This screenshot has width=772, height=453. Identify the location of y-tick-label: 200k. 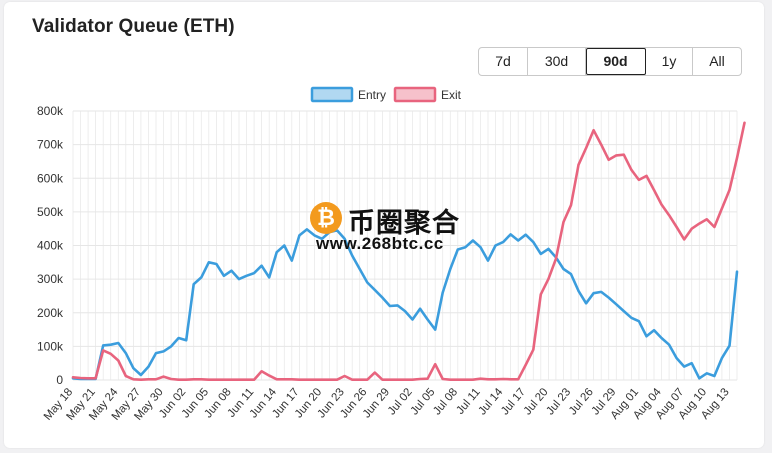
(50, 313).